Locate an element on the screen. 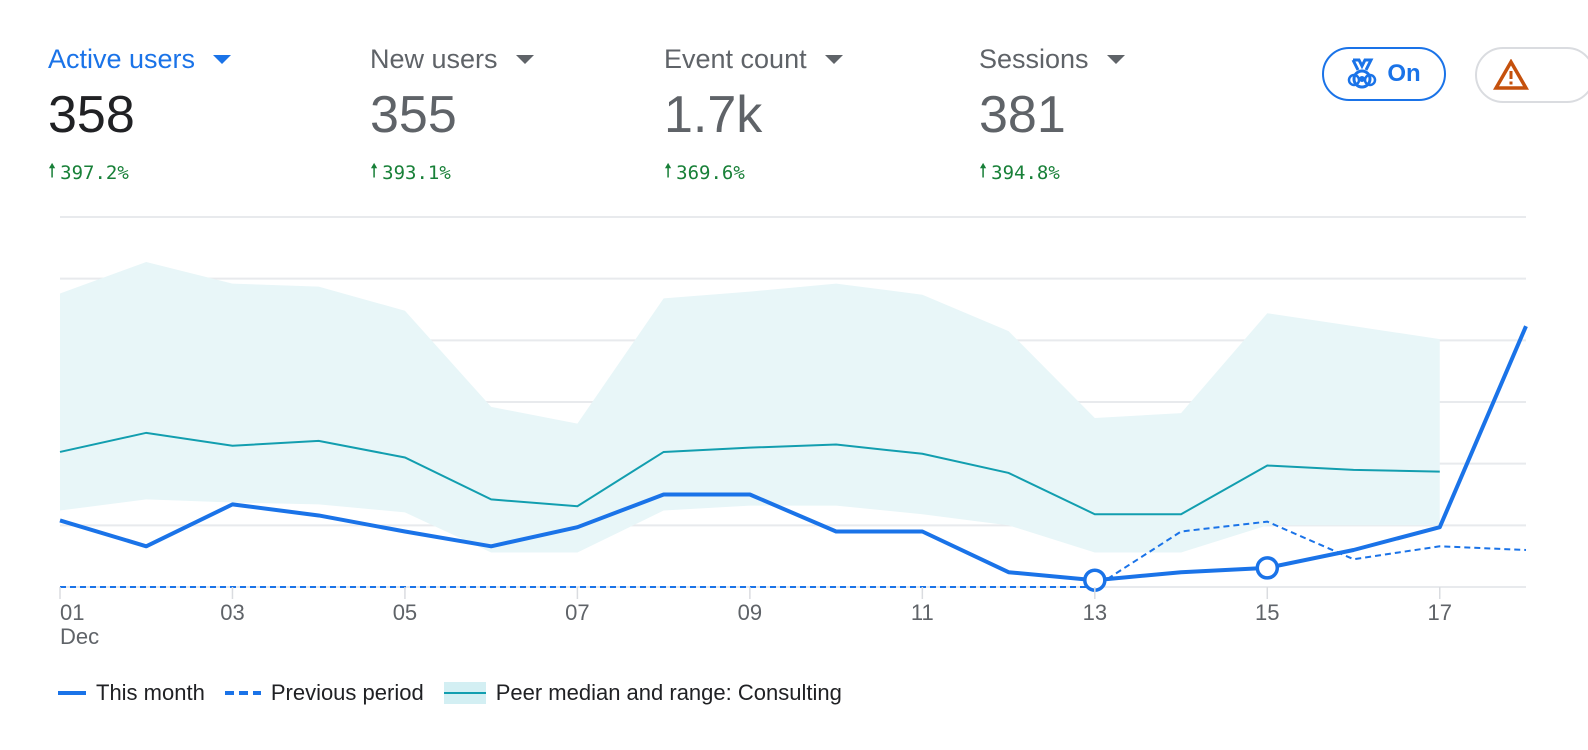  legend-label: Previous period is located at coordinates (347, 692).